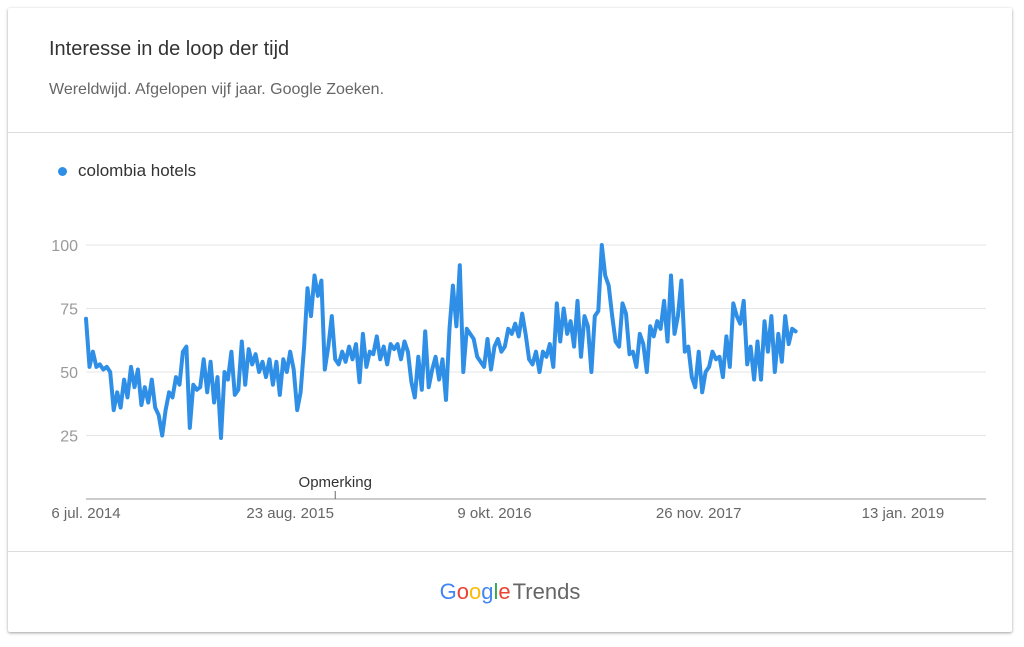  What do you see at coordinates (62, 171) in the screenshot?
I see `legend-dot-icon` at bounding box center [62, 171].